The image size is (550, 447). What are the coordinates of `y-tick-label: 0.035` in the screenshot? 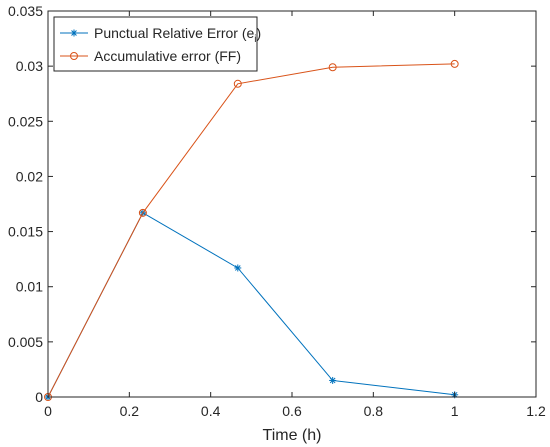 It's located at (25, 11).